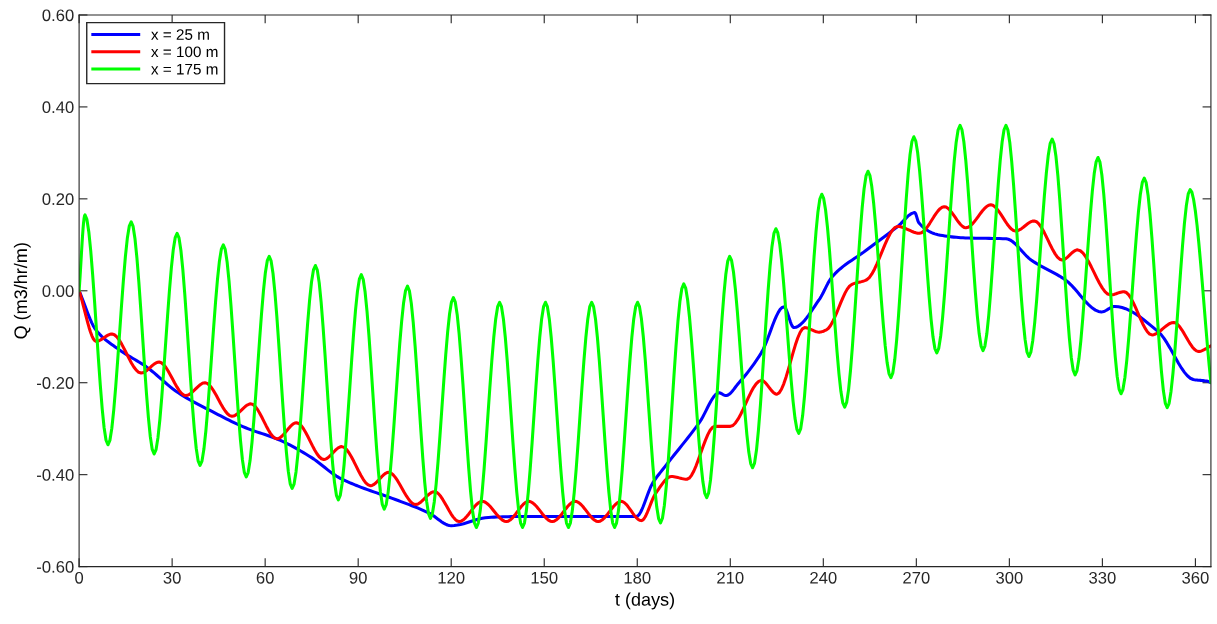 The height and width of the screenshot is (624, 1217). I want to click on x-tick-label: 330, so click(1102, 577).